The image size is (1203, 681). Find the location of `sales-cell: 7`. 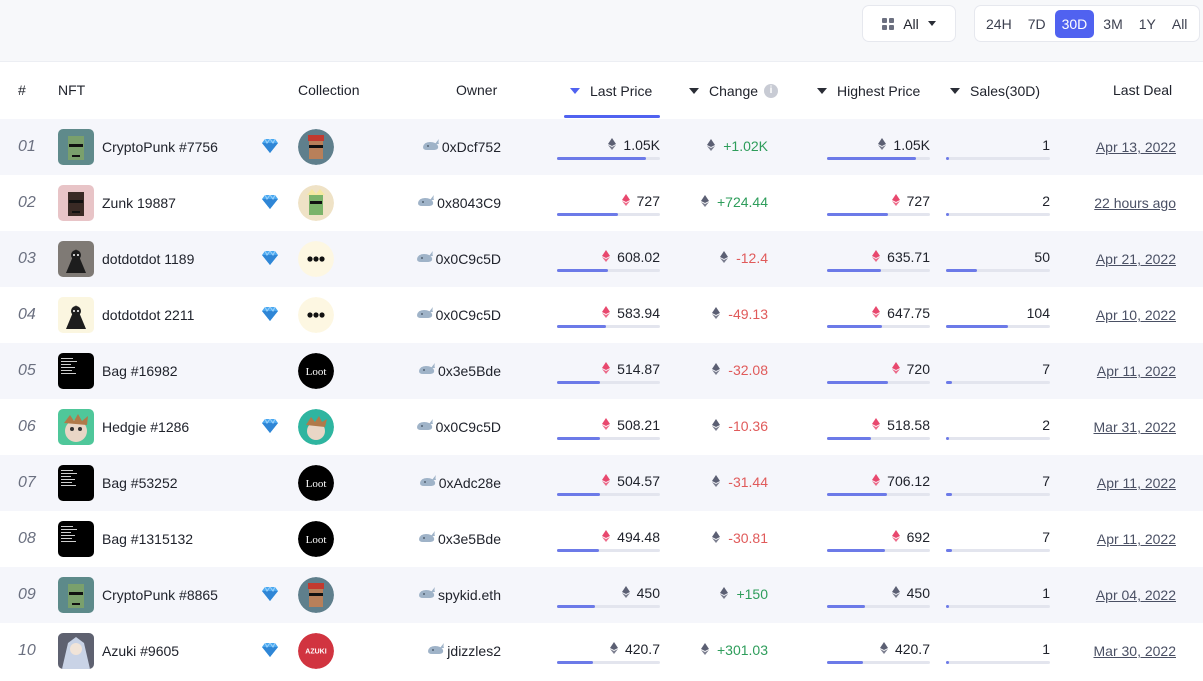

sales-cell: 7 is located at coordinates (998, 483).